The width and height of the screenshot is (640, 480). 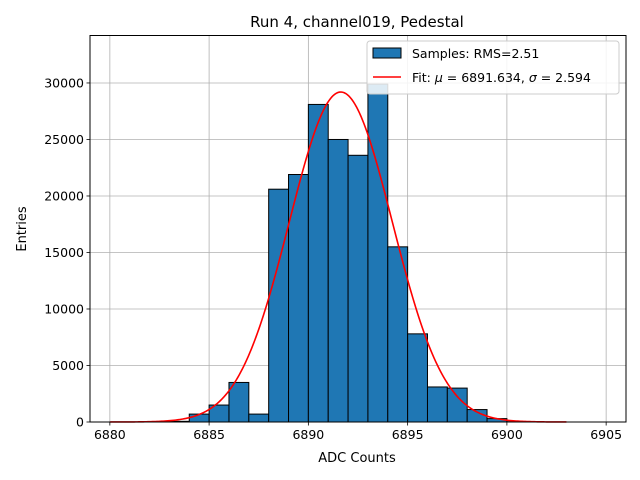 What do you see at coordinates (64, 252) in the screenshot?
I see `y-tick-label: 15000` at bounding box center [64, 252].